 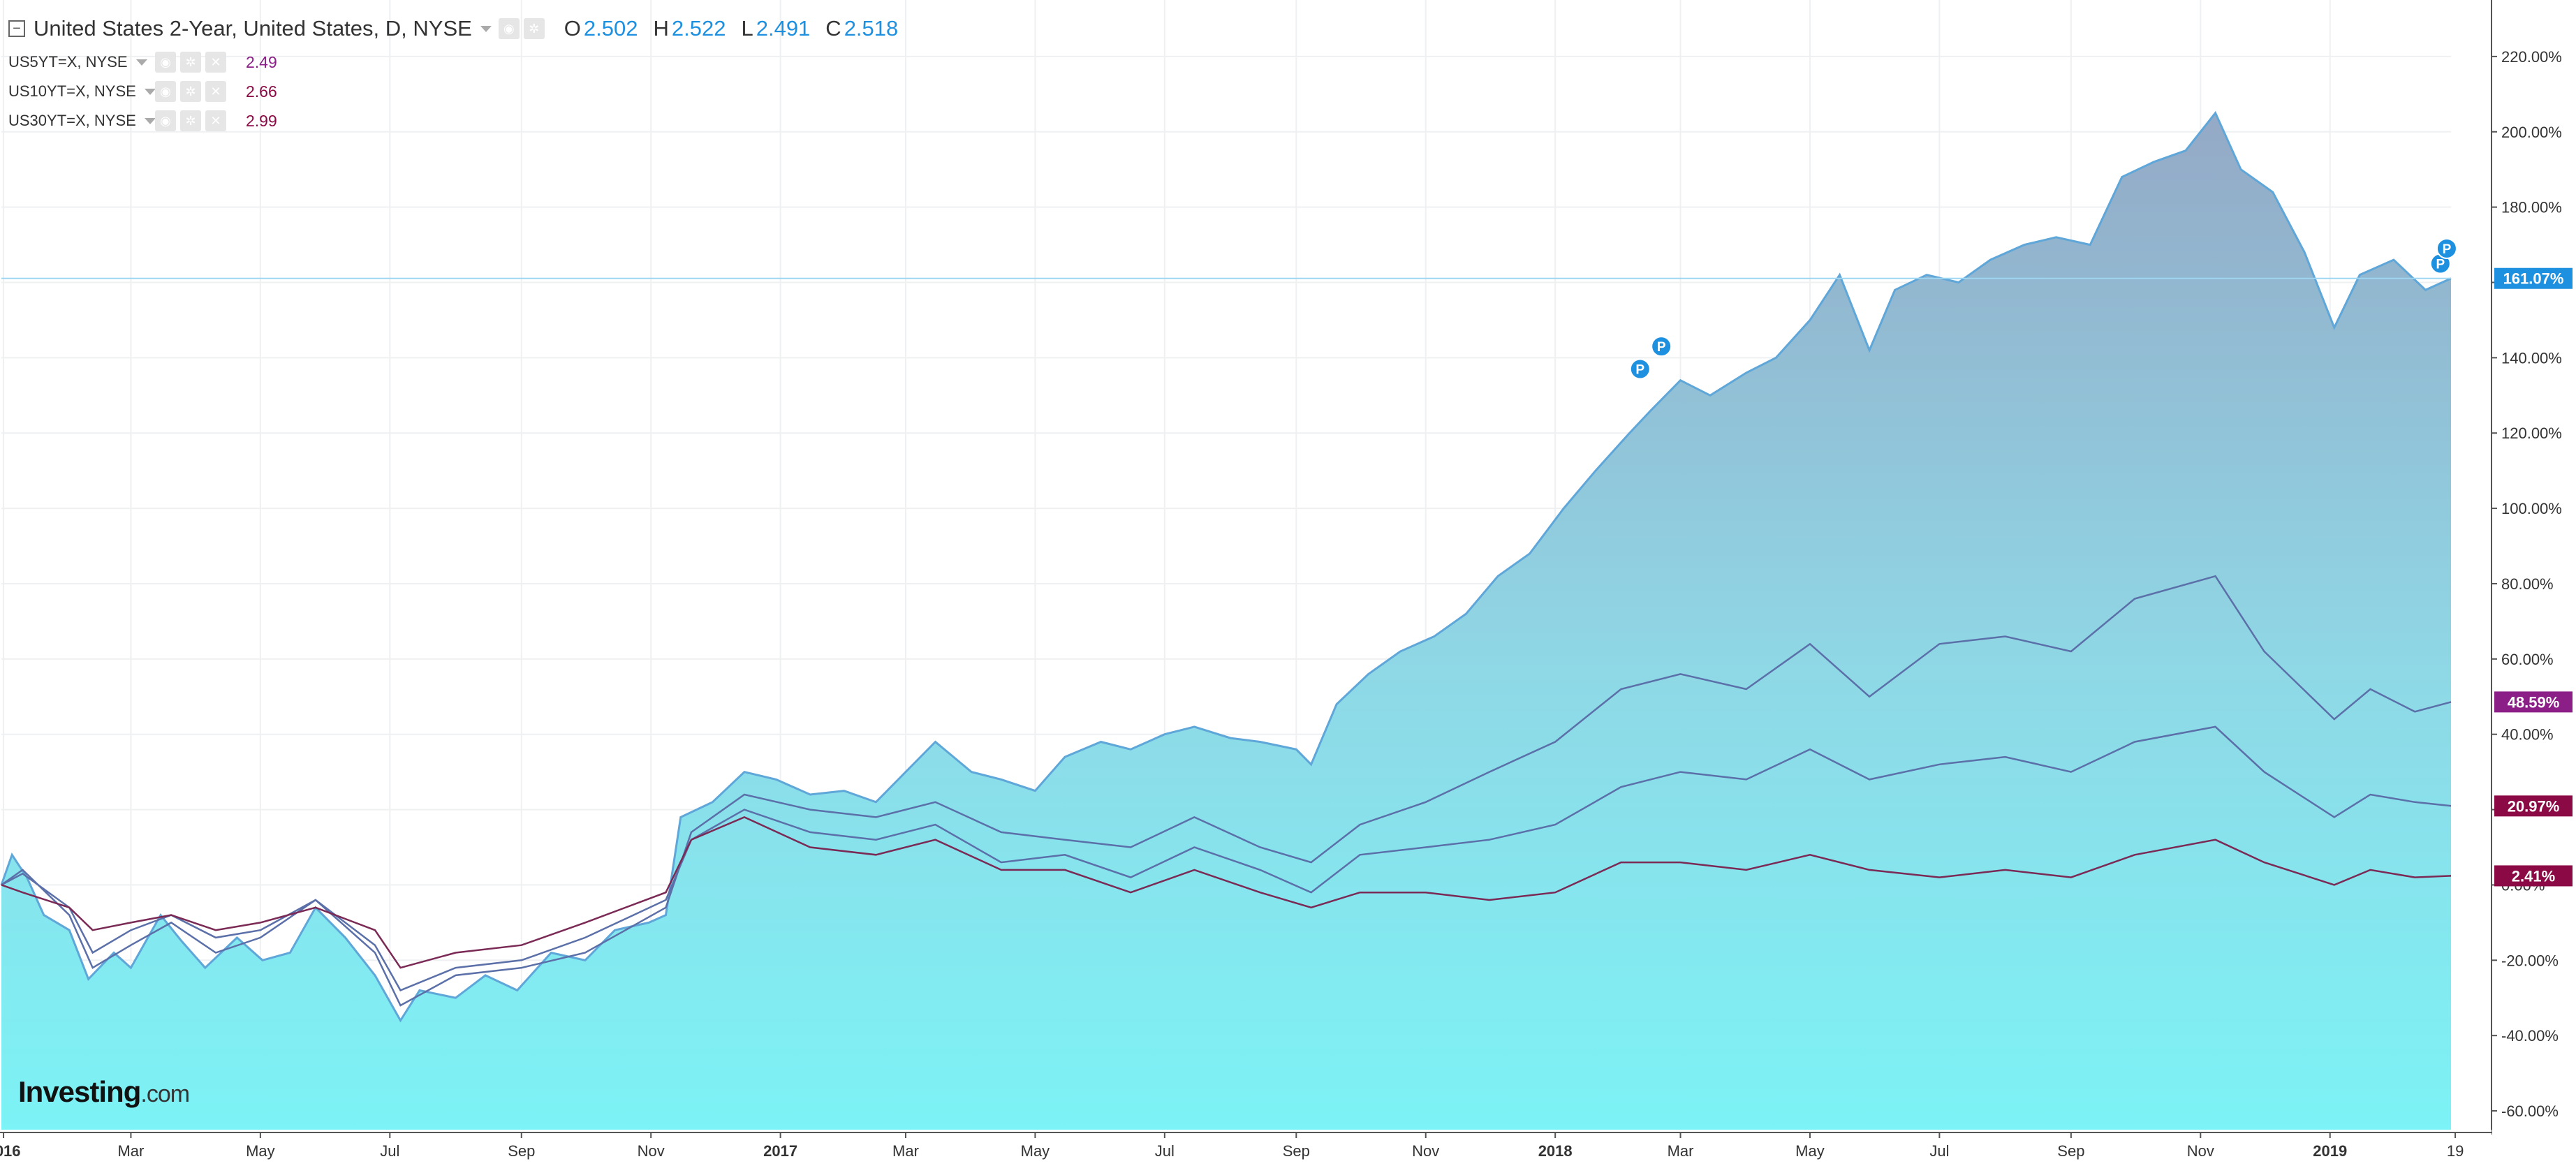 What do you see at coordinates (10, 1151) in the screenshot?
I see `x-tick-label: 2016` at bounding box center [10, 1151].